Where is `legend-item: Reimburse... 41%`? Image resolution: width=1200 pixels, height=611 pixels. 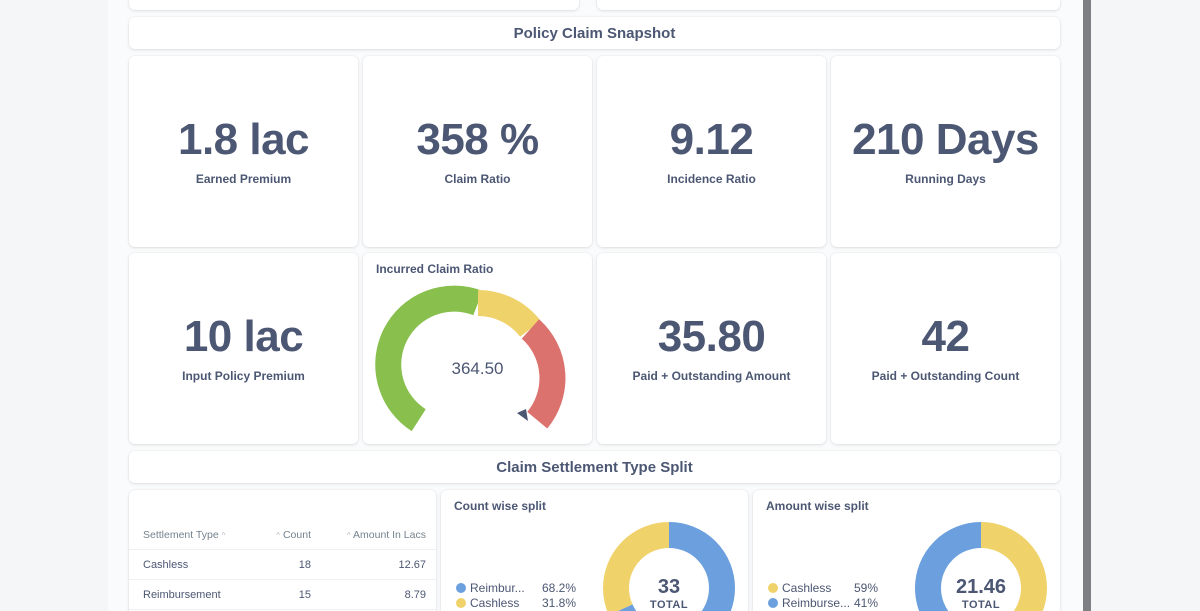 legend-item: Reimburse... 41% is located at coordinates (823, 602).